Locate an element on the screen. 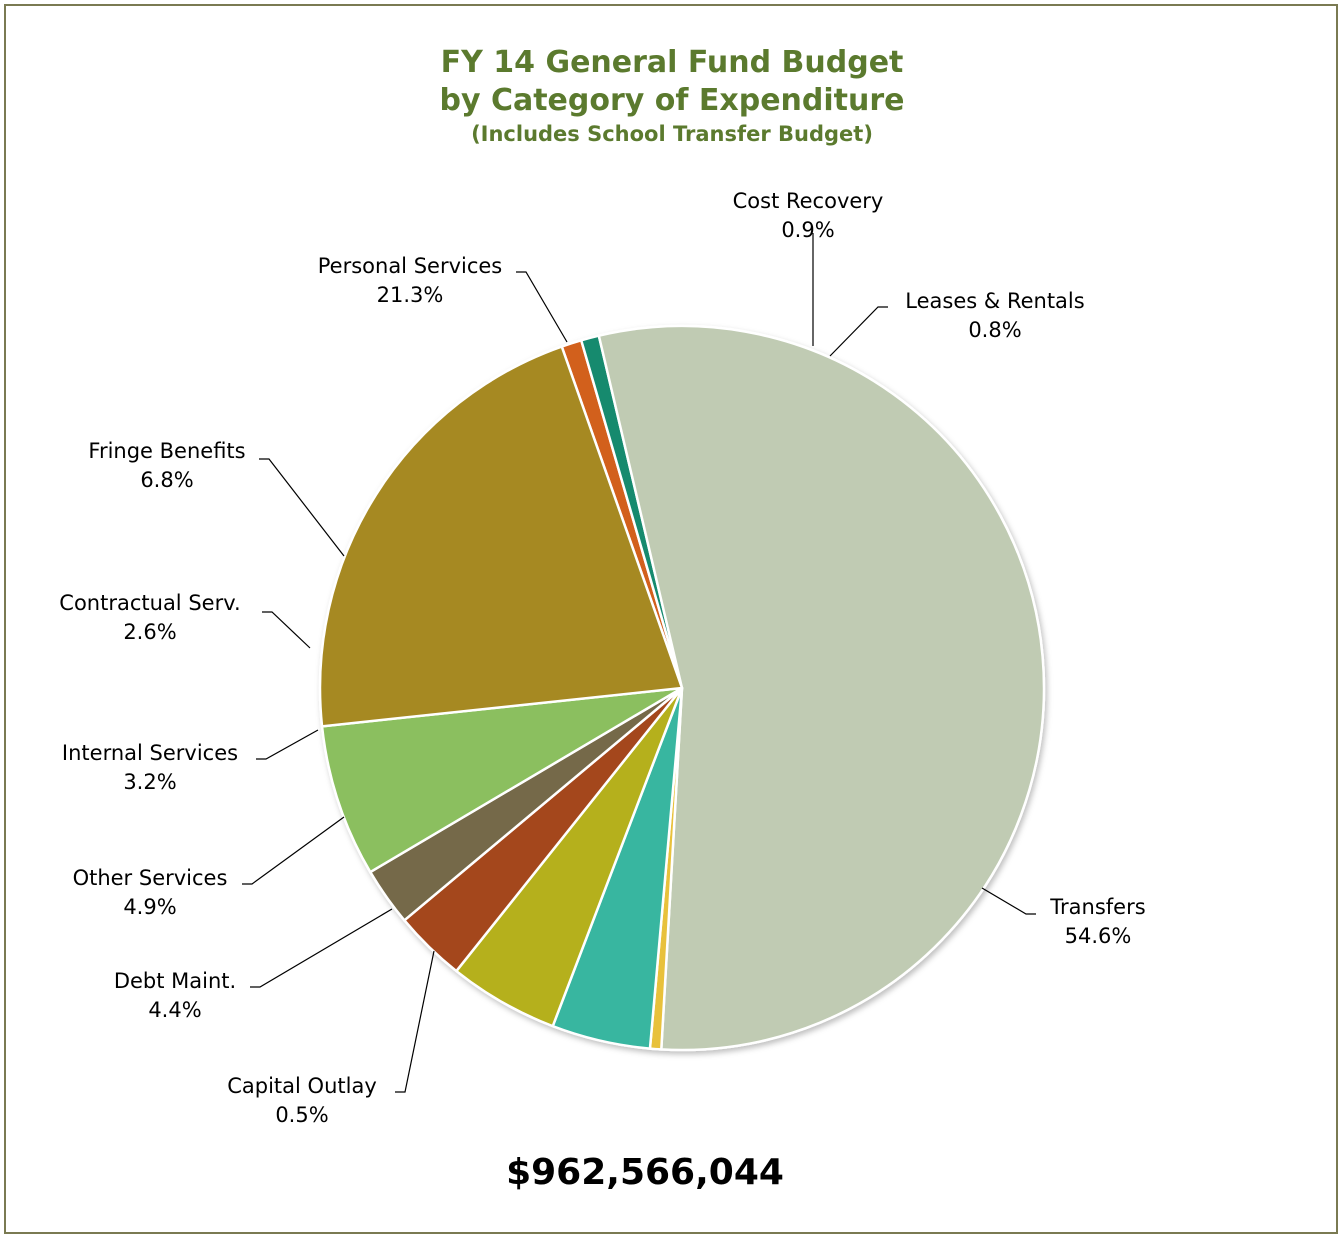  slice-label-debt-maint: Debt Maint. is located at coordinates (175, 981).